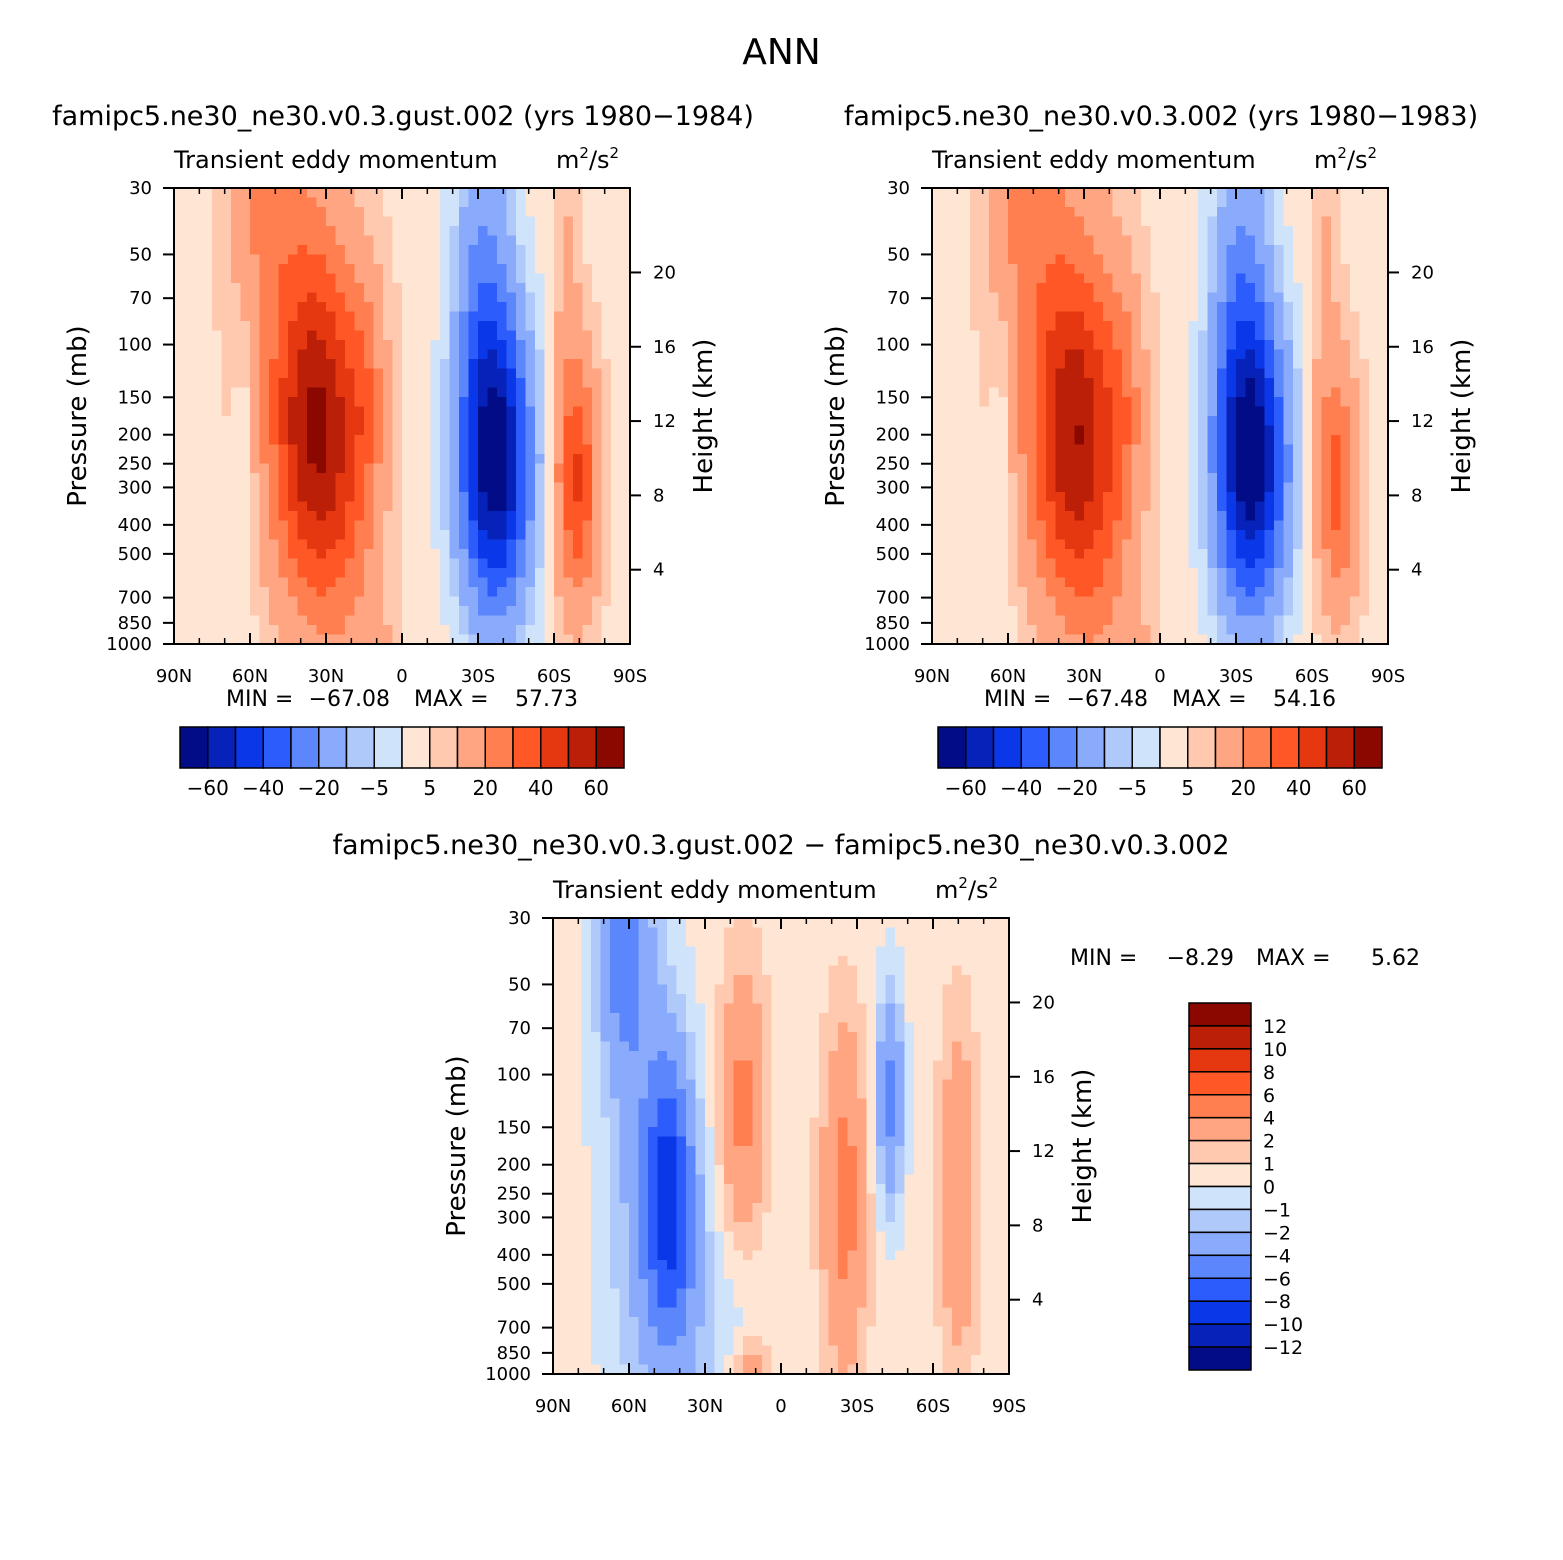 The image size is (1563, 1560). I want to click on colorbar-label: 40, so click(540, 788).